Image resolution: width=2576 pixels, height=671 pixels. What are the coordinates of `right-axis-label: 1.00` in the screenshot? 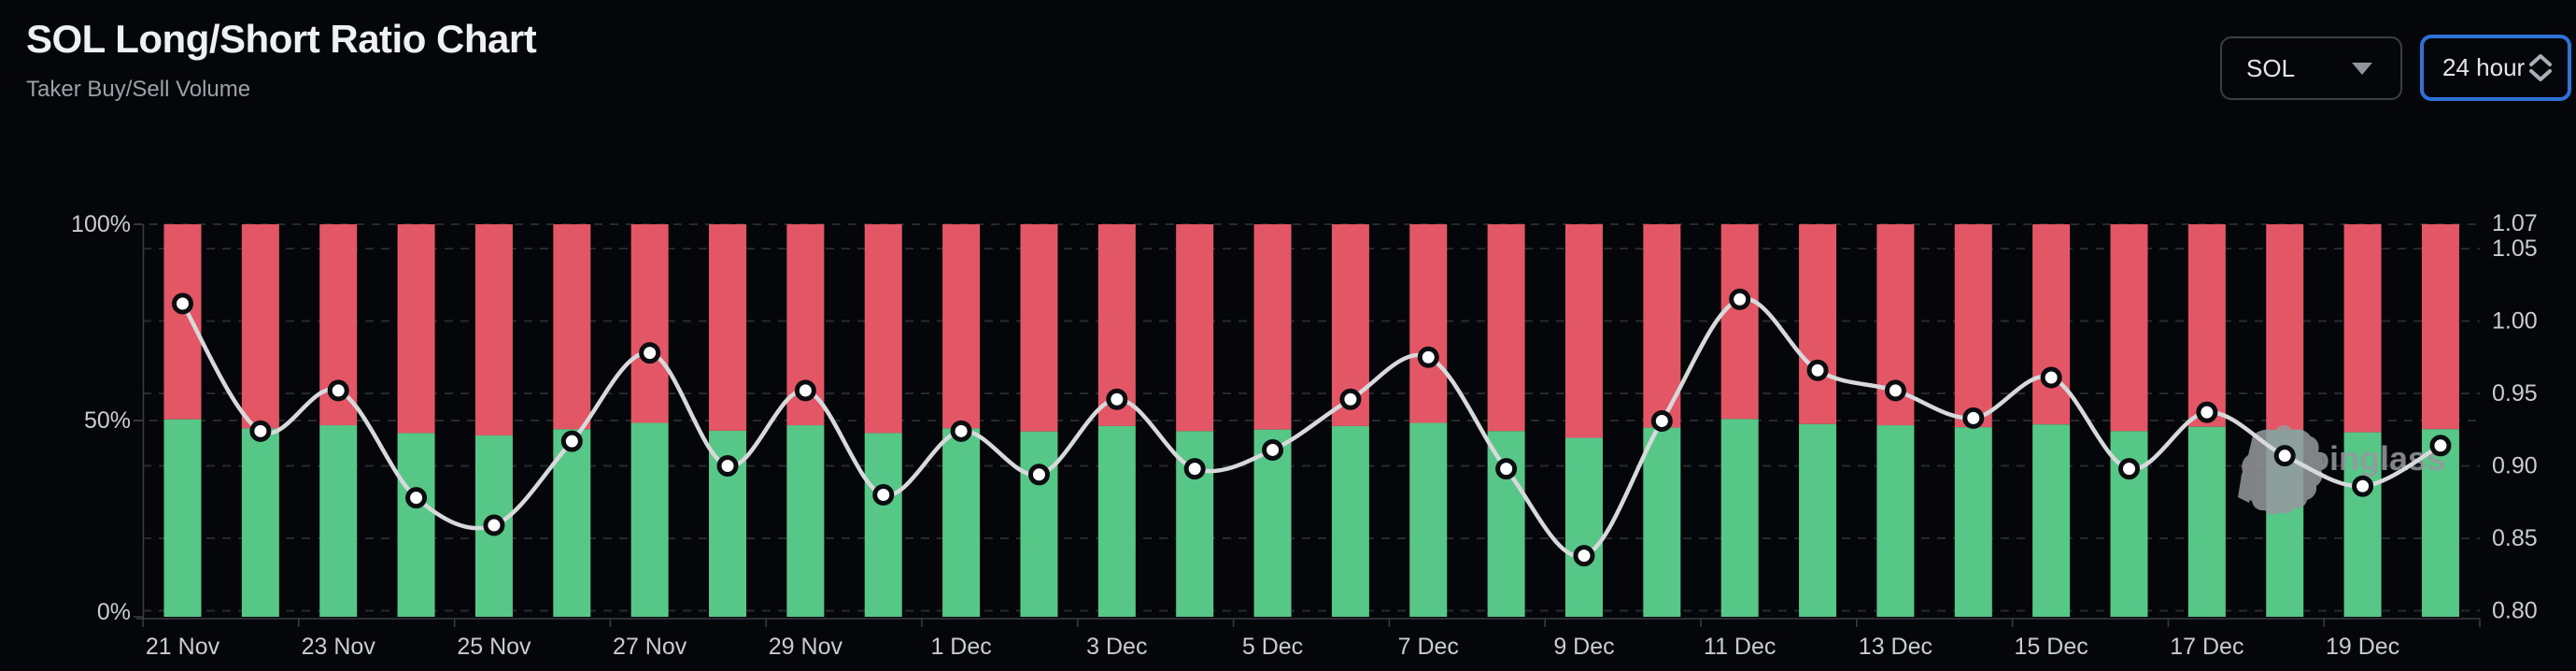 It's located at (2515, 322).